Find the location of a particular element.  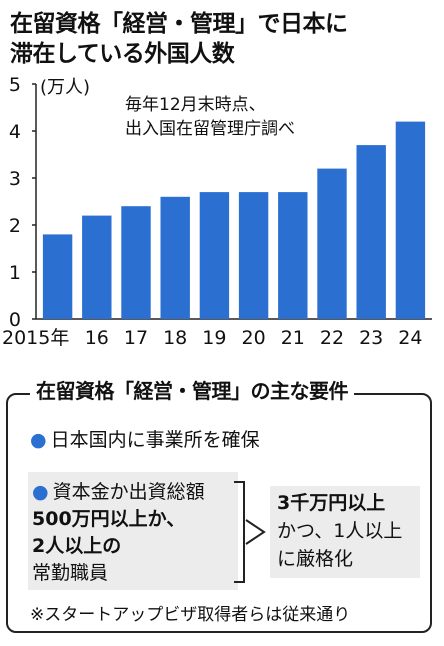

new-line1: 3千万円以上 is located at coordinates (331, 503).